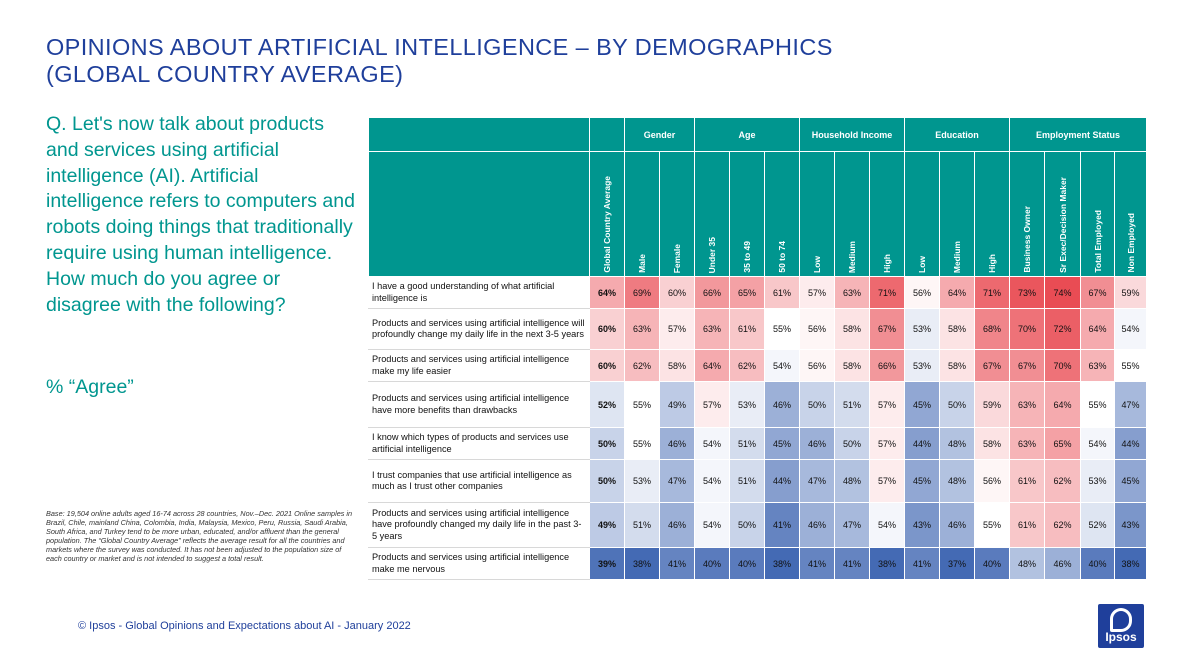  What do you see at coordinates (992, 292) in the screenshot?
I see `heatmap-cell: 71%` at bounding box center [992, 292].